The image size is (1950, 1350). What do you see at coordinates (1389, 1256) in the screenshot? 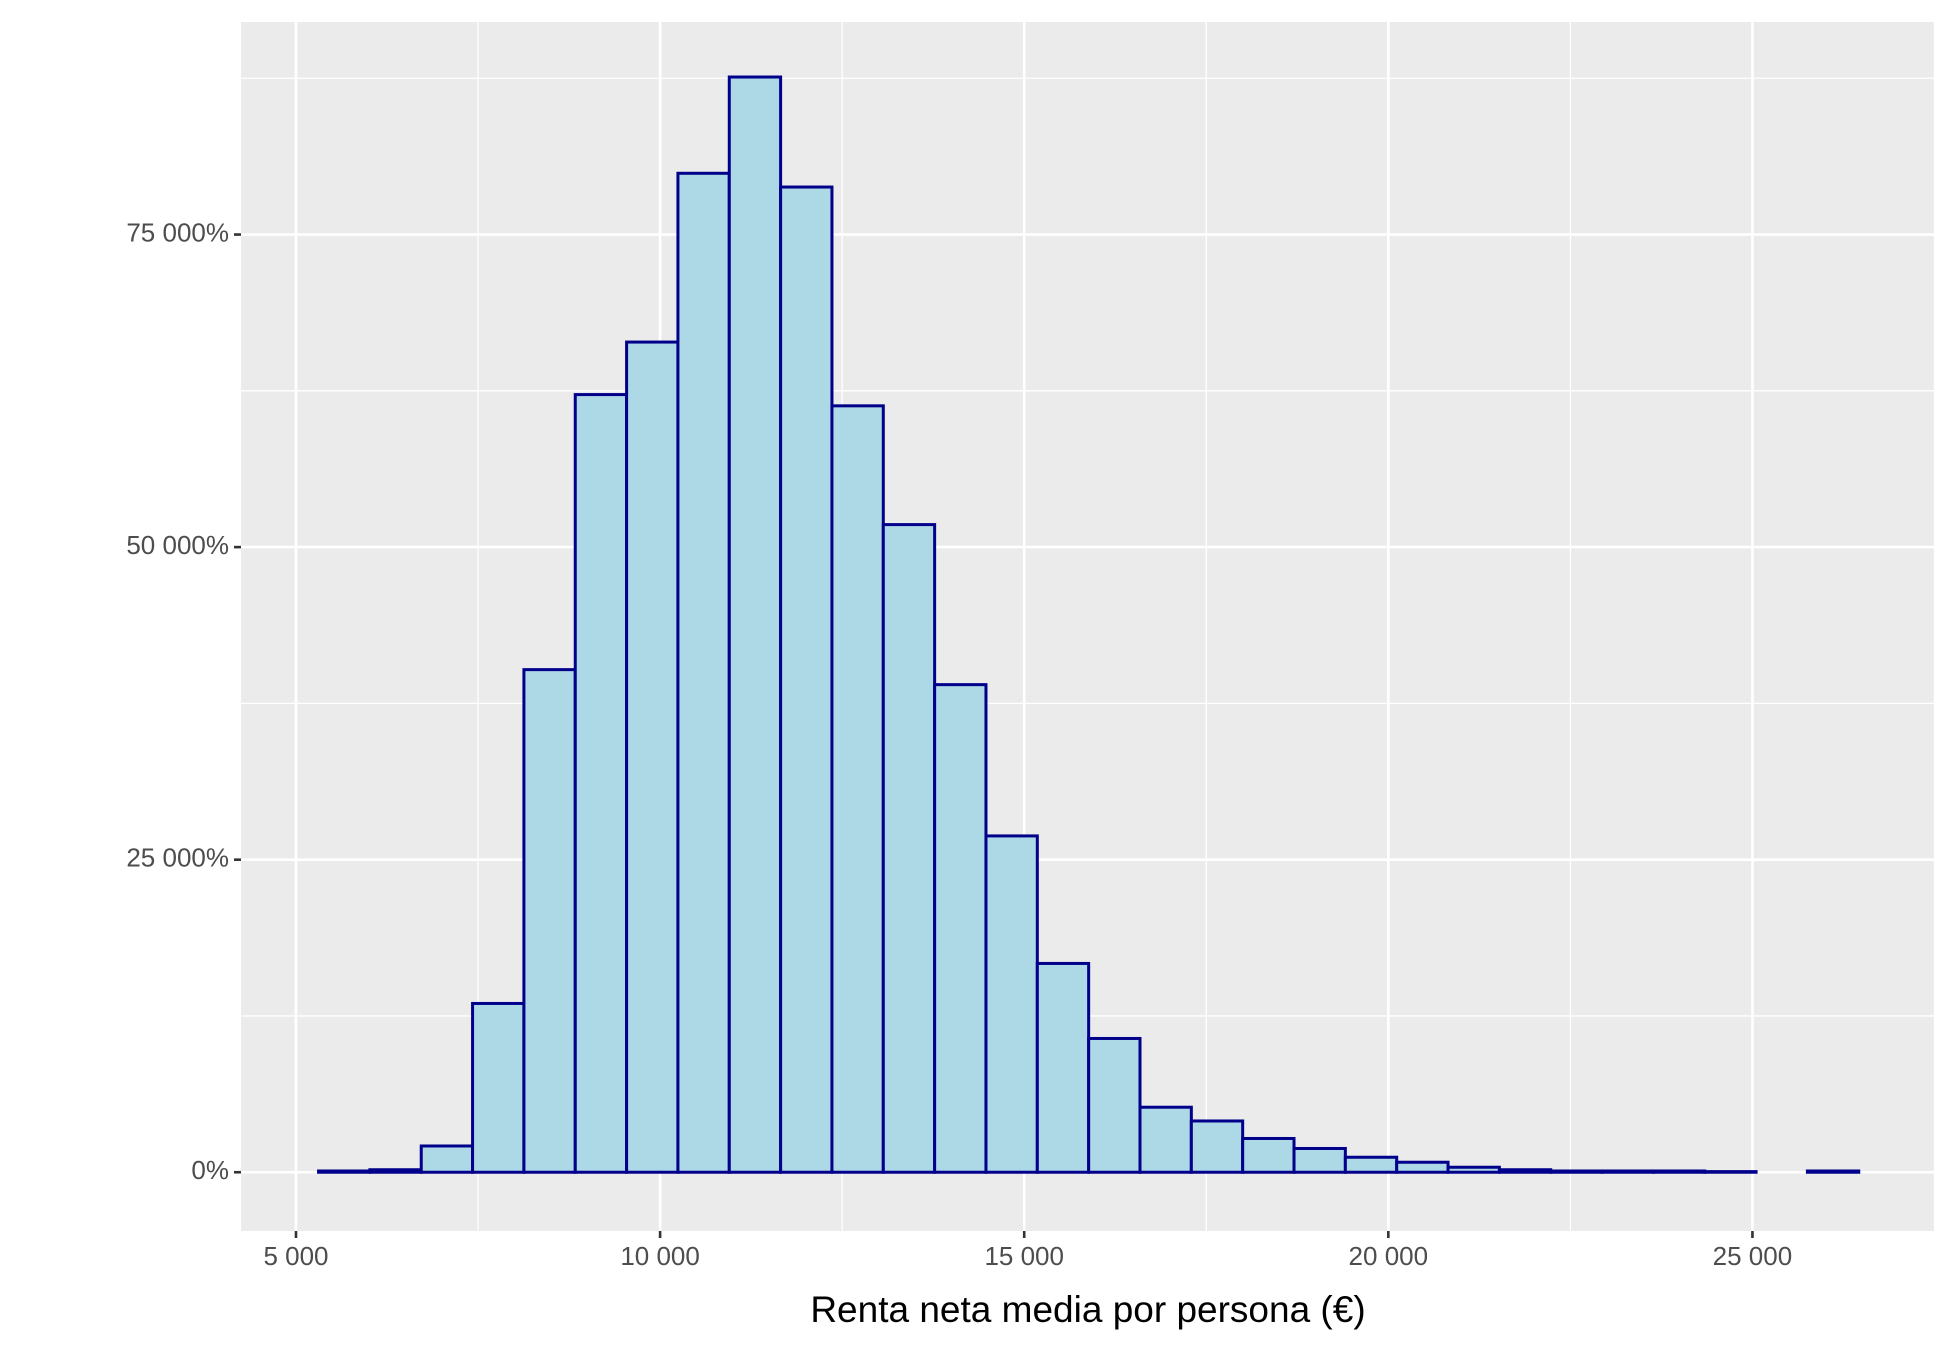
I see `x-tick-label: 20 000` at bounding box center [1389, 1256].